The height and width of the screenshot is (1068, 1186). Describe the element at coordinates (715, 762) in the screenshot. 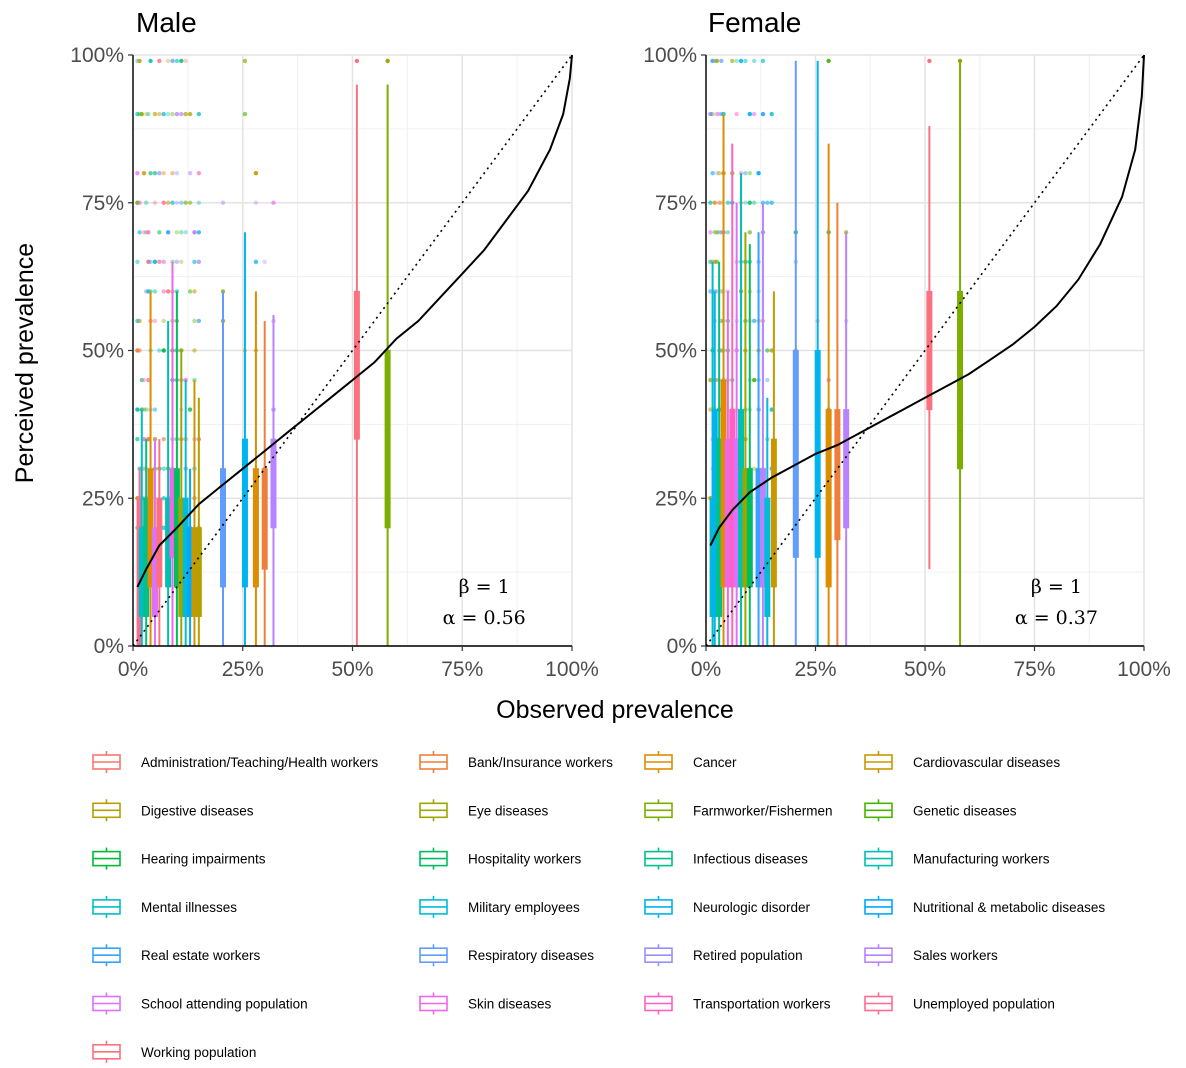

I see `legend-label: Cancer` at that location.